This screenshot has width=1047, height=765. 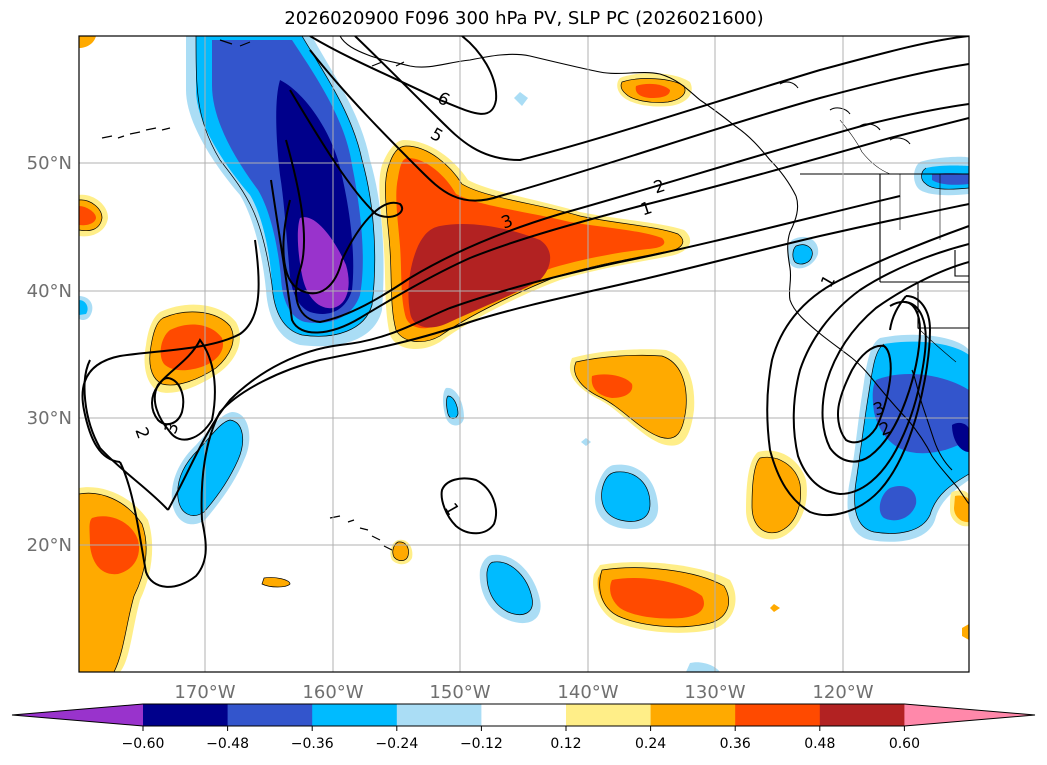 What do you see at coordinates (659, 187) in the screenshot?
I see `contour-label-2: 2` at bounding box center [659, 187].